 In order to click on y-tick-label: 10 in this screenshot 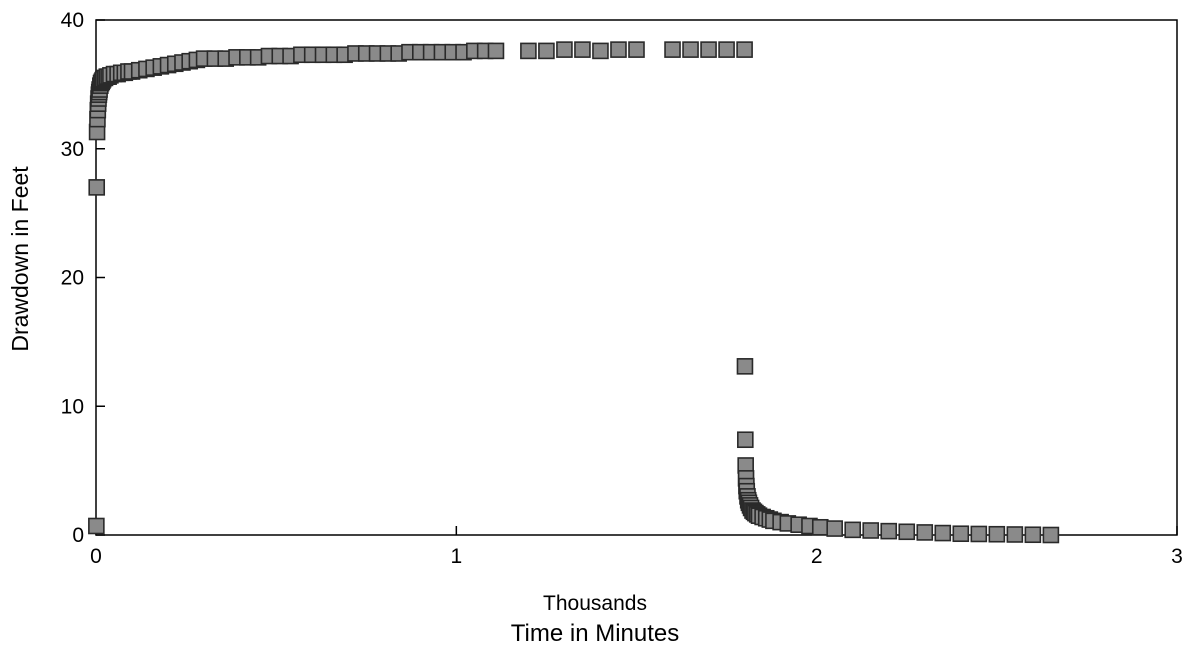, I will do `click(72, 406)`.